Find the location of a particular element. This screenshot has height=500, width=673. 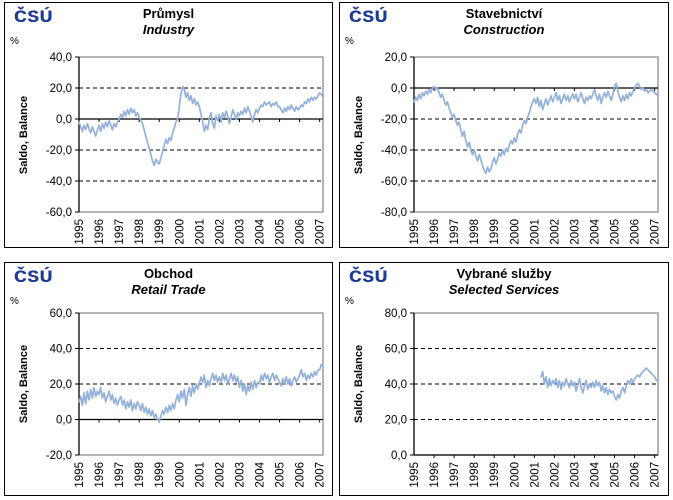

chart-title: Vybrané služby is located at coordinates (504, 273).